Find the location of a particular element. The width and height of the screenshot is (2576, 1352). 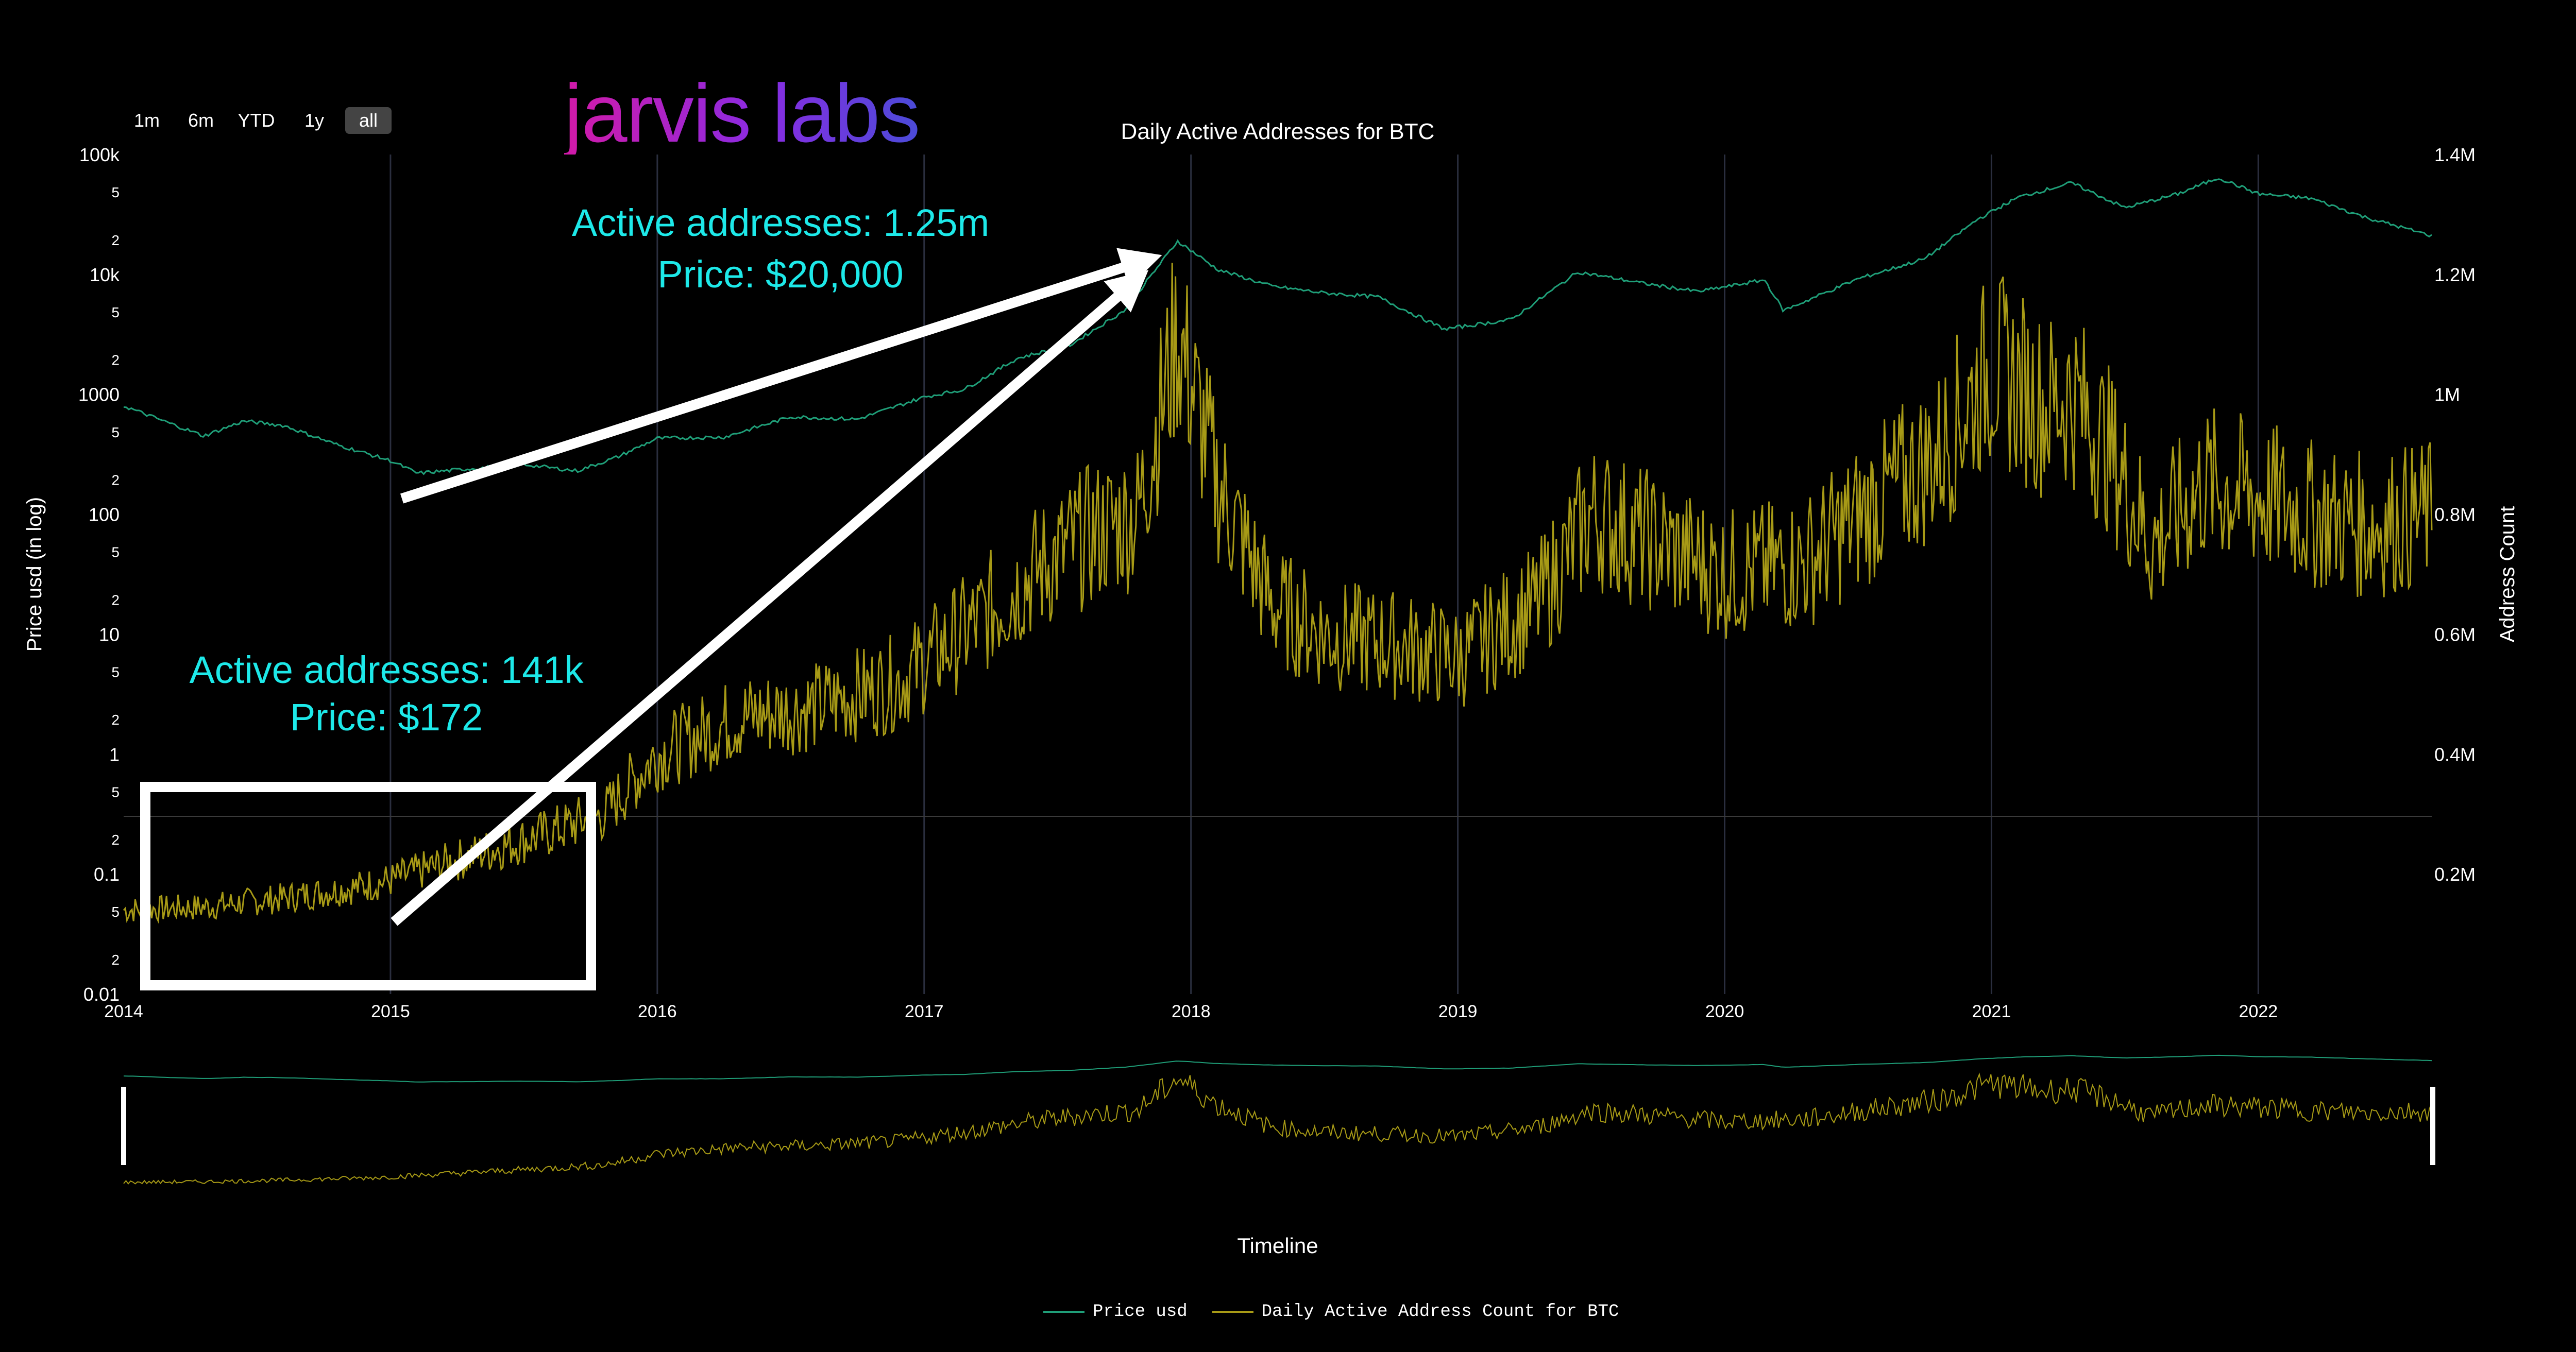

x-tick-label: 2017 is located at coordinates (924, 1011).